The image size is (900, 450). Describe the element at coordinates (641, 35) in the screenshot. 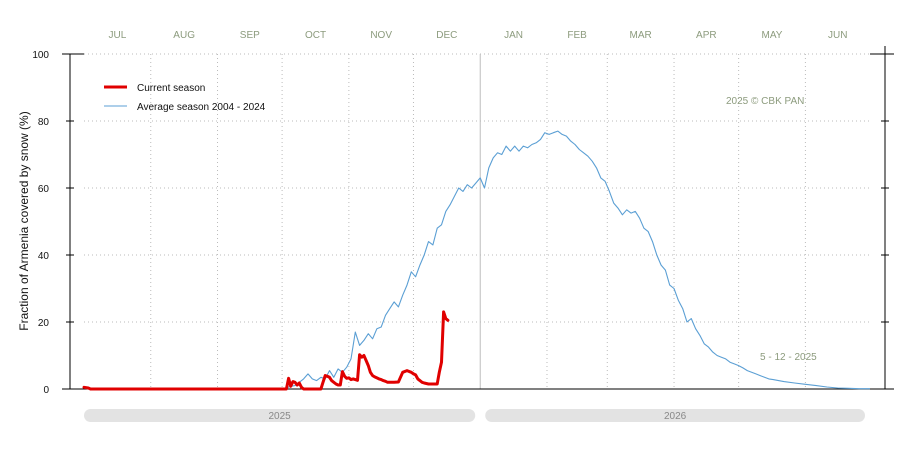

I see `month-label: MAR` at that location.